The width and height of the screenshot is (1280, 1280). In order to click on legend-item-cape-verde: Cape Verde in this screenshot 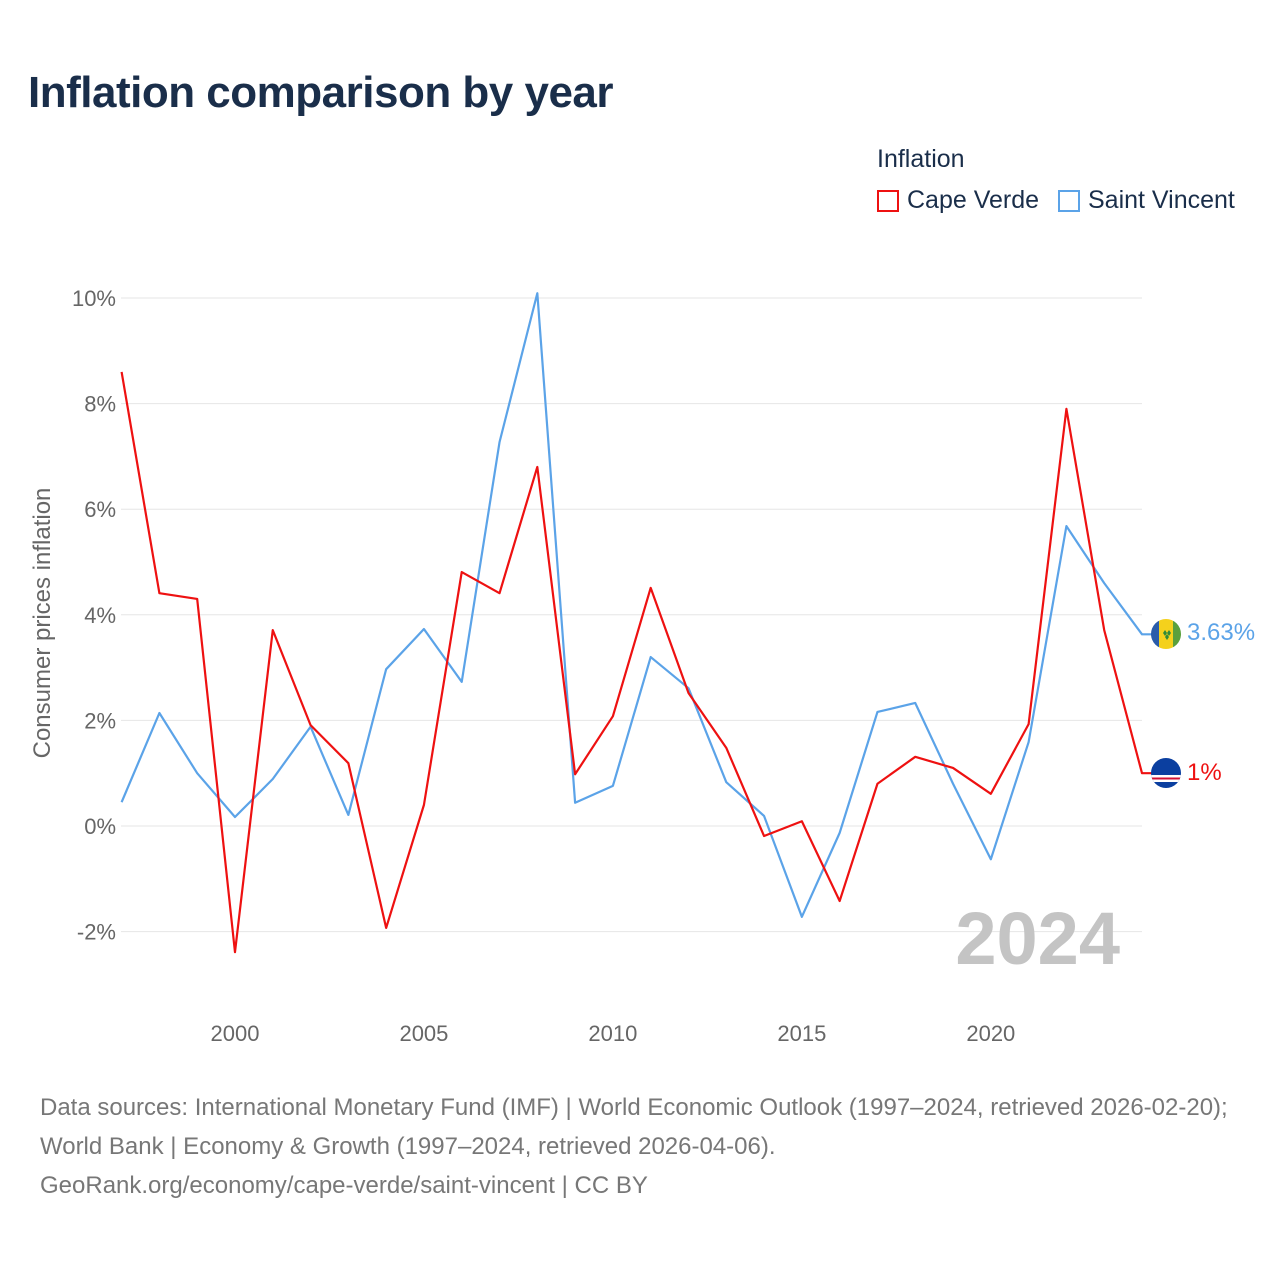, I will do `click(958, 200)`.